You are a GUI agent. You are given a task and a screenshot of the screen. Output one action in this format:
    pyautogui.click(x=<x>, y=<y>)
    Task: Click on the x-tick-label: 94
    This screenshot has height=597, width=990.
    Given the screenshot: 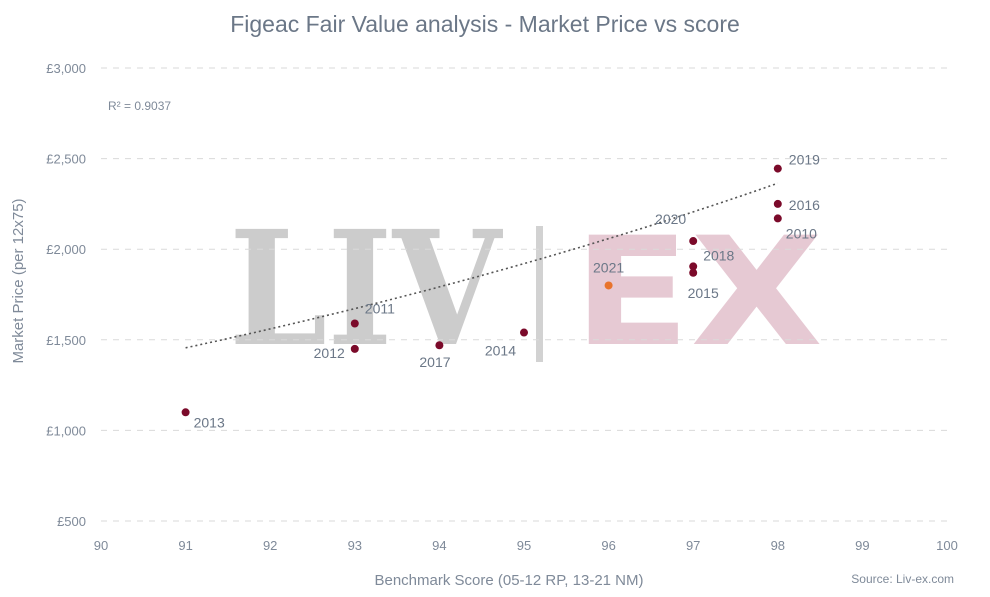 What is the action you would take?
    pyautogui.click(x=439, y=545)
    